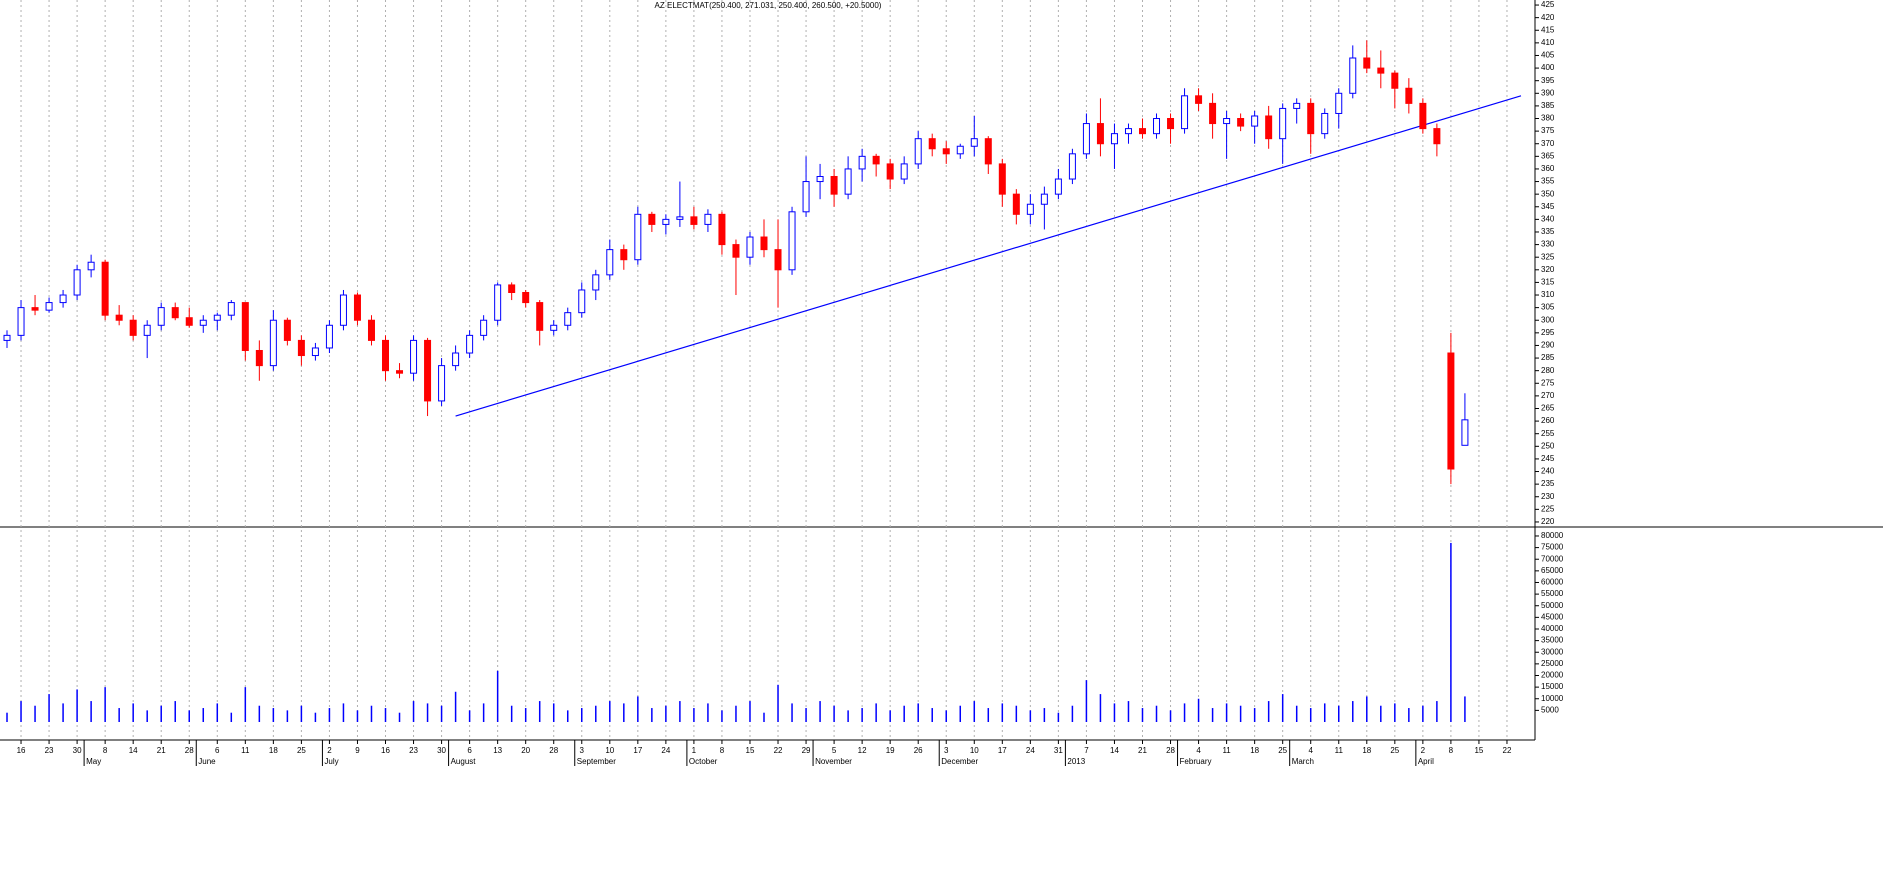 The image size is (1883, 890). Describe the element at coordinates (1548, 307) in the screenshot. I see `y-tick-label: 305` at that location.